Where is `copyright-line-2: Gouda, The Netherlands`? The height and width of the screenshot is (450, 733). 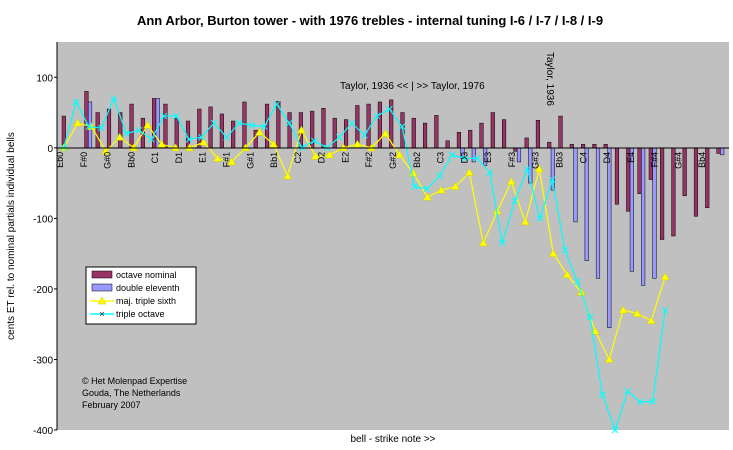 copyright-line-2: Gouda, The Netherlands is located at coordinates (131, 393).